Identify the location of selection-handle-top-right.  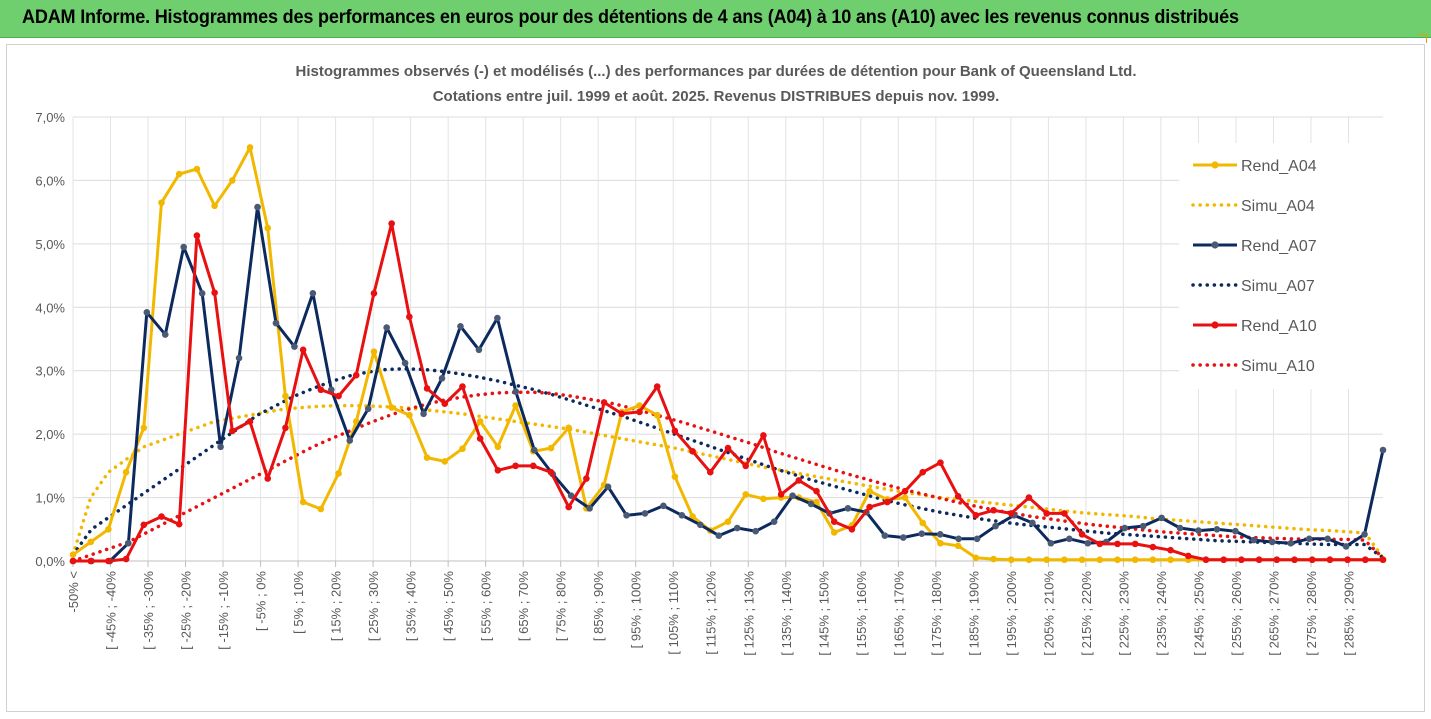
(1422, 38).